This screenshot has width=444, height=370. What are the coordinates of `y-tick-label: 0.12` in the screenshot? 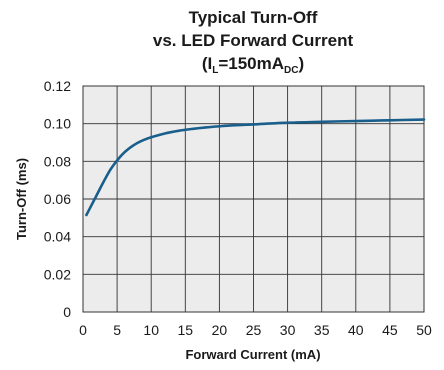 It's located at (57, 86).